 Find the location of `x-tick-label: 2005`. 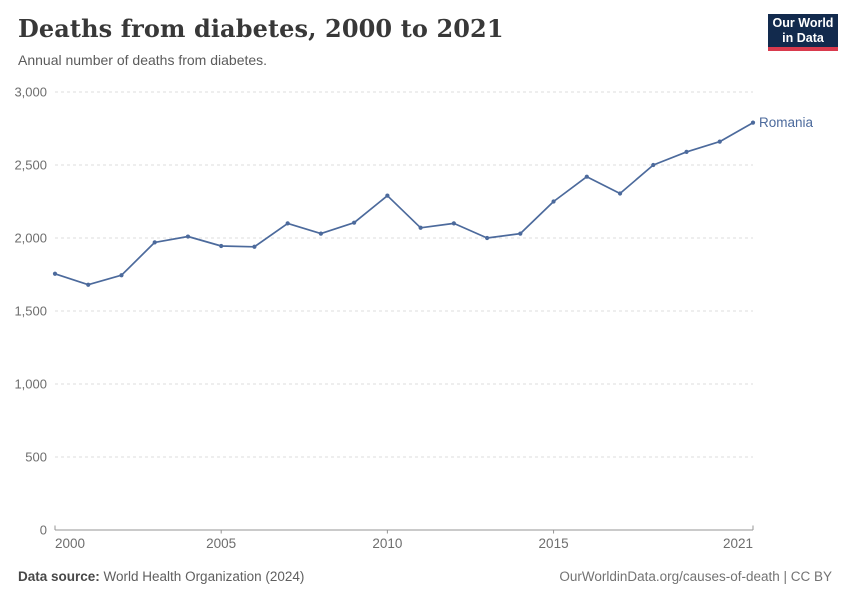

x-tick-label: 2005 is located at coordinates (221, 543).